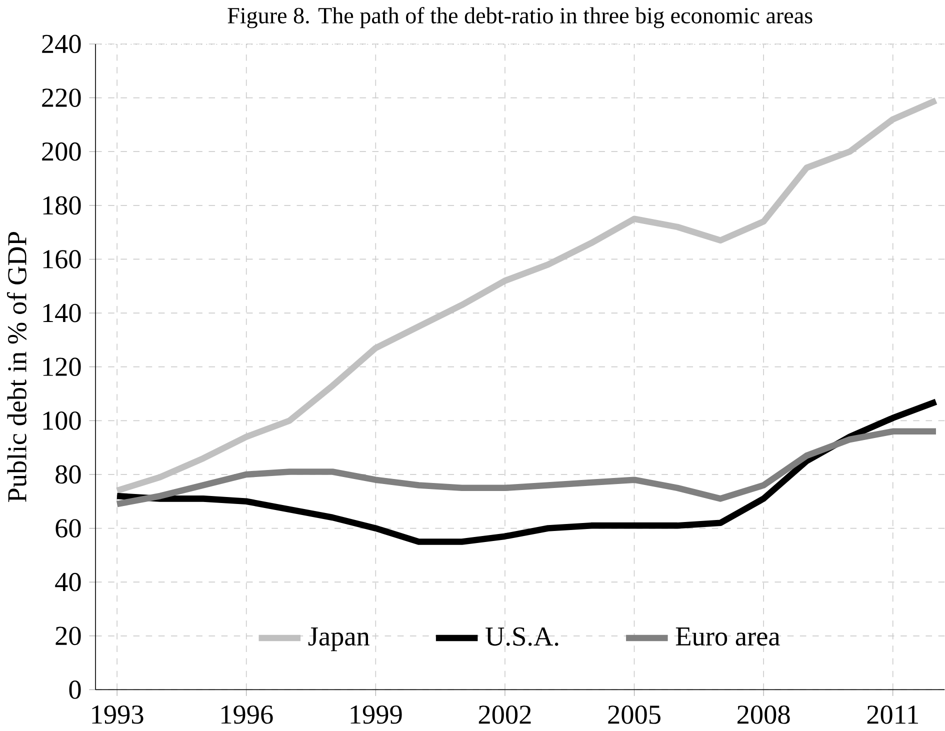 The width and height of the screenshot is (945, 731). I want to click on y-tick-label: 200, so click(61, 151).